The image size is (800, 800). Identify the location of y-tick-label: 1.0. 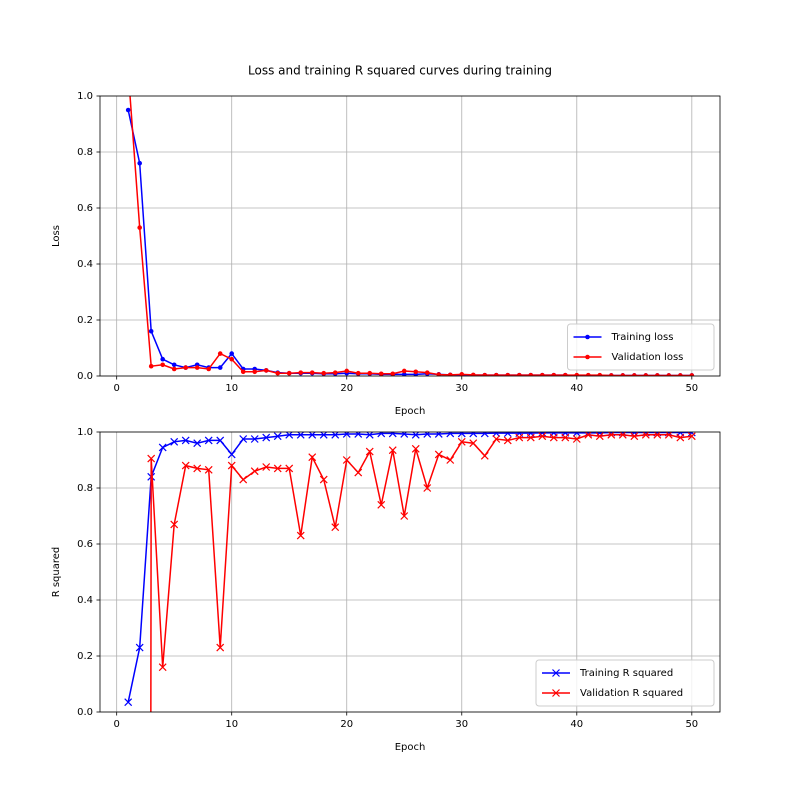
(85, 96).